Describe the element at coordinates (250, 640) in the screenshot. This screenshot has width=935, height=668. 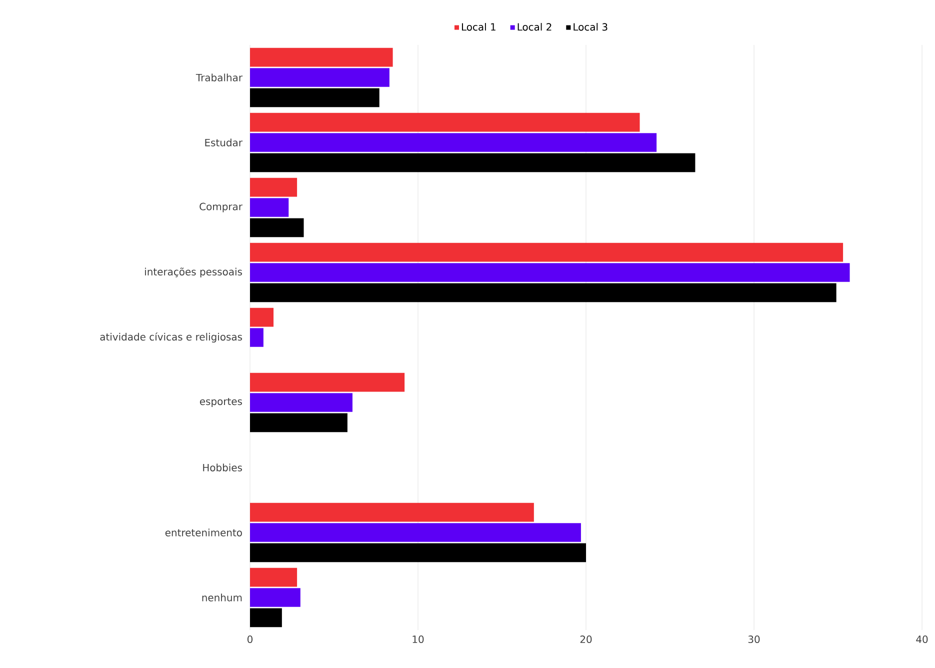
I see `x-tick-label: 0` at that location.